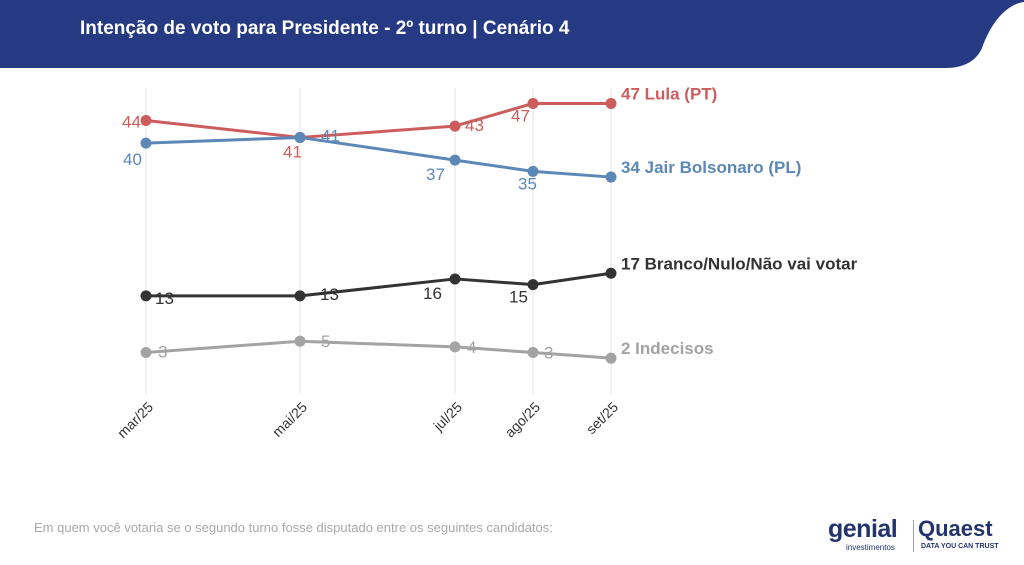 This screenshot has width=1024, height=565. I want to click on x-tick-label: set/25, so click(602, 418).